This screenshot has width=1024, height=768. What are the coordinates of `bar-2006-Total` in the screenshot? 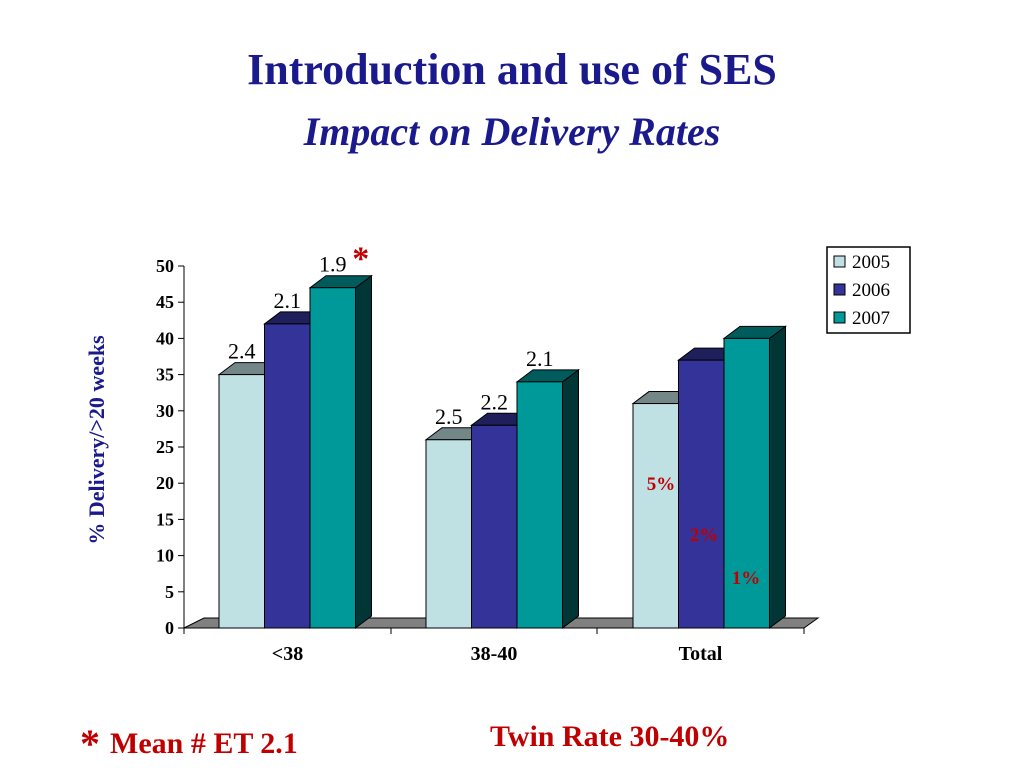 It's located at (701, 494).